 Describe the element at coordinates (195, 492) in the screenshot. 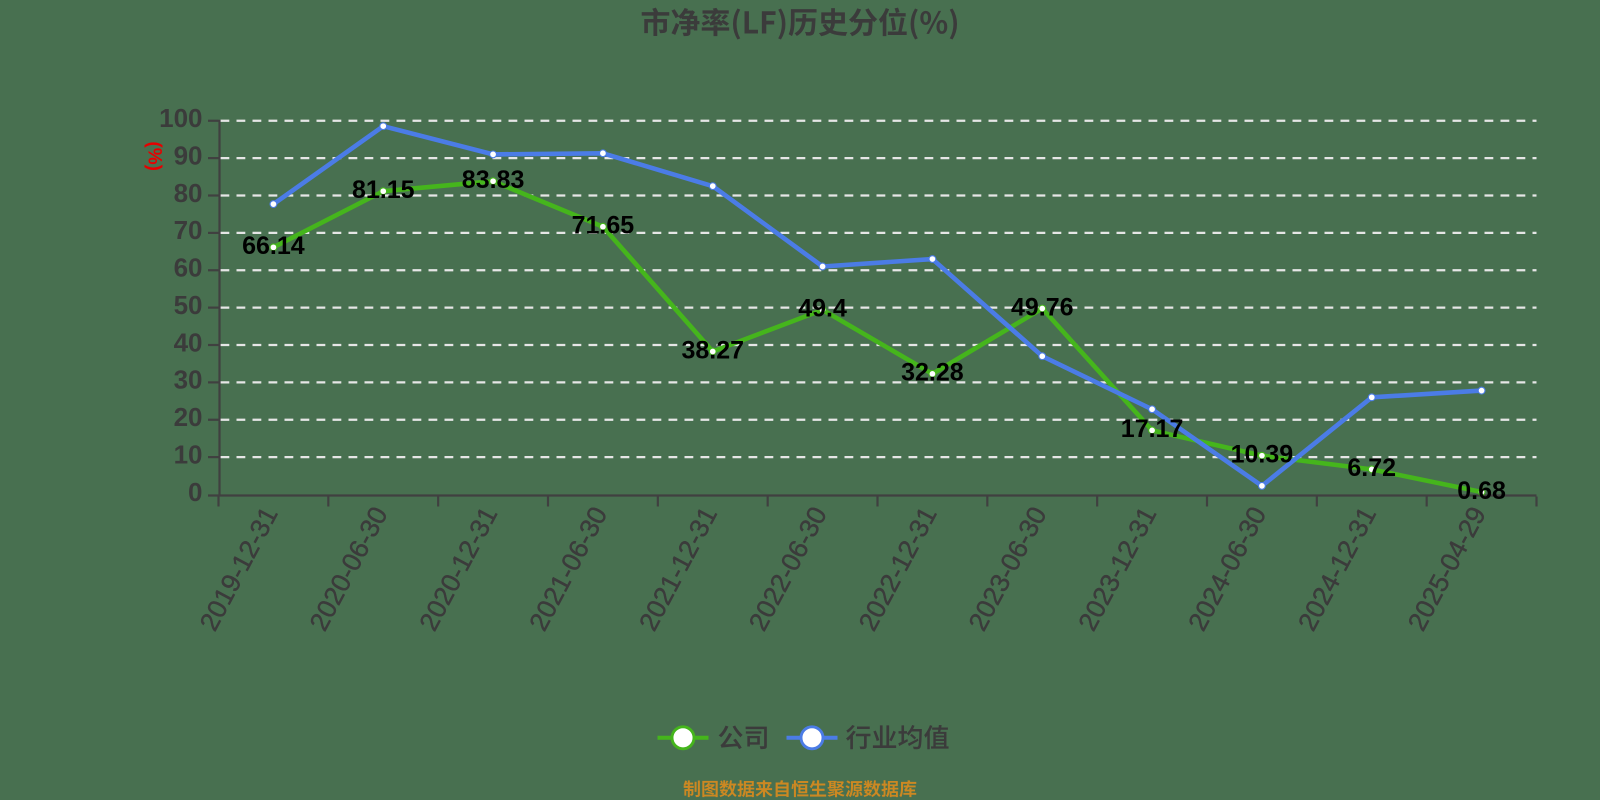

I see `svg-text: 0` at that location.